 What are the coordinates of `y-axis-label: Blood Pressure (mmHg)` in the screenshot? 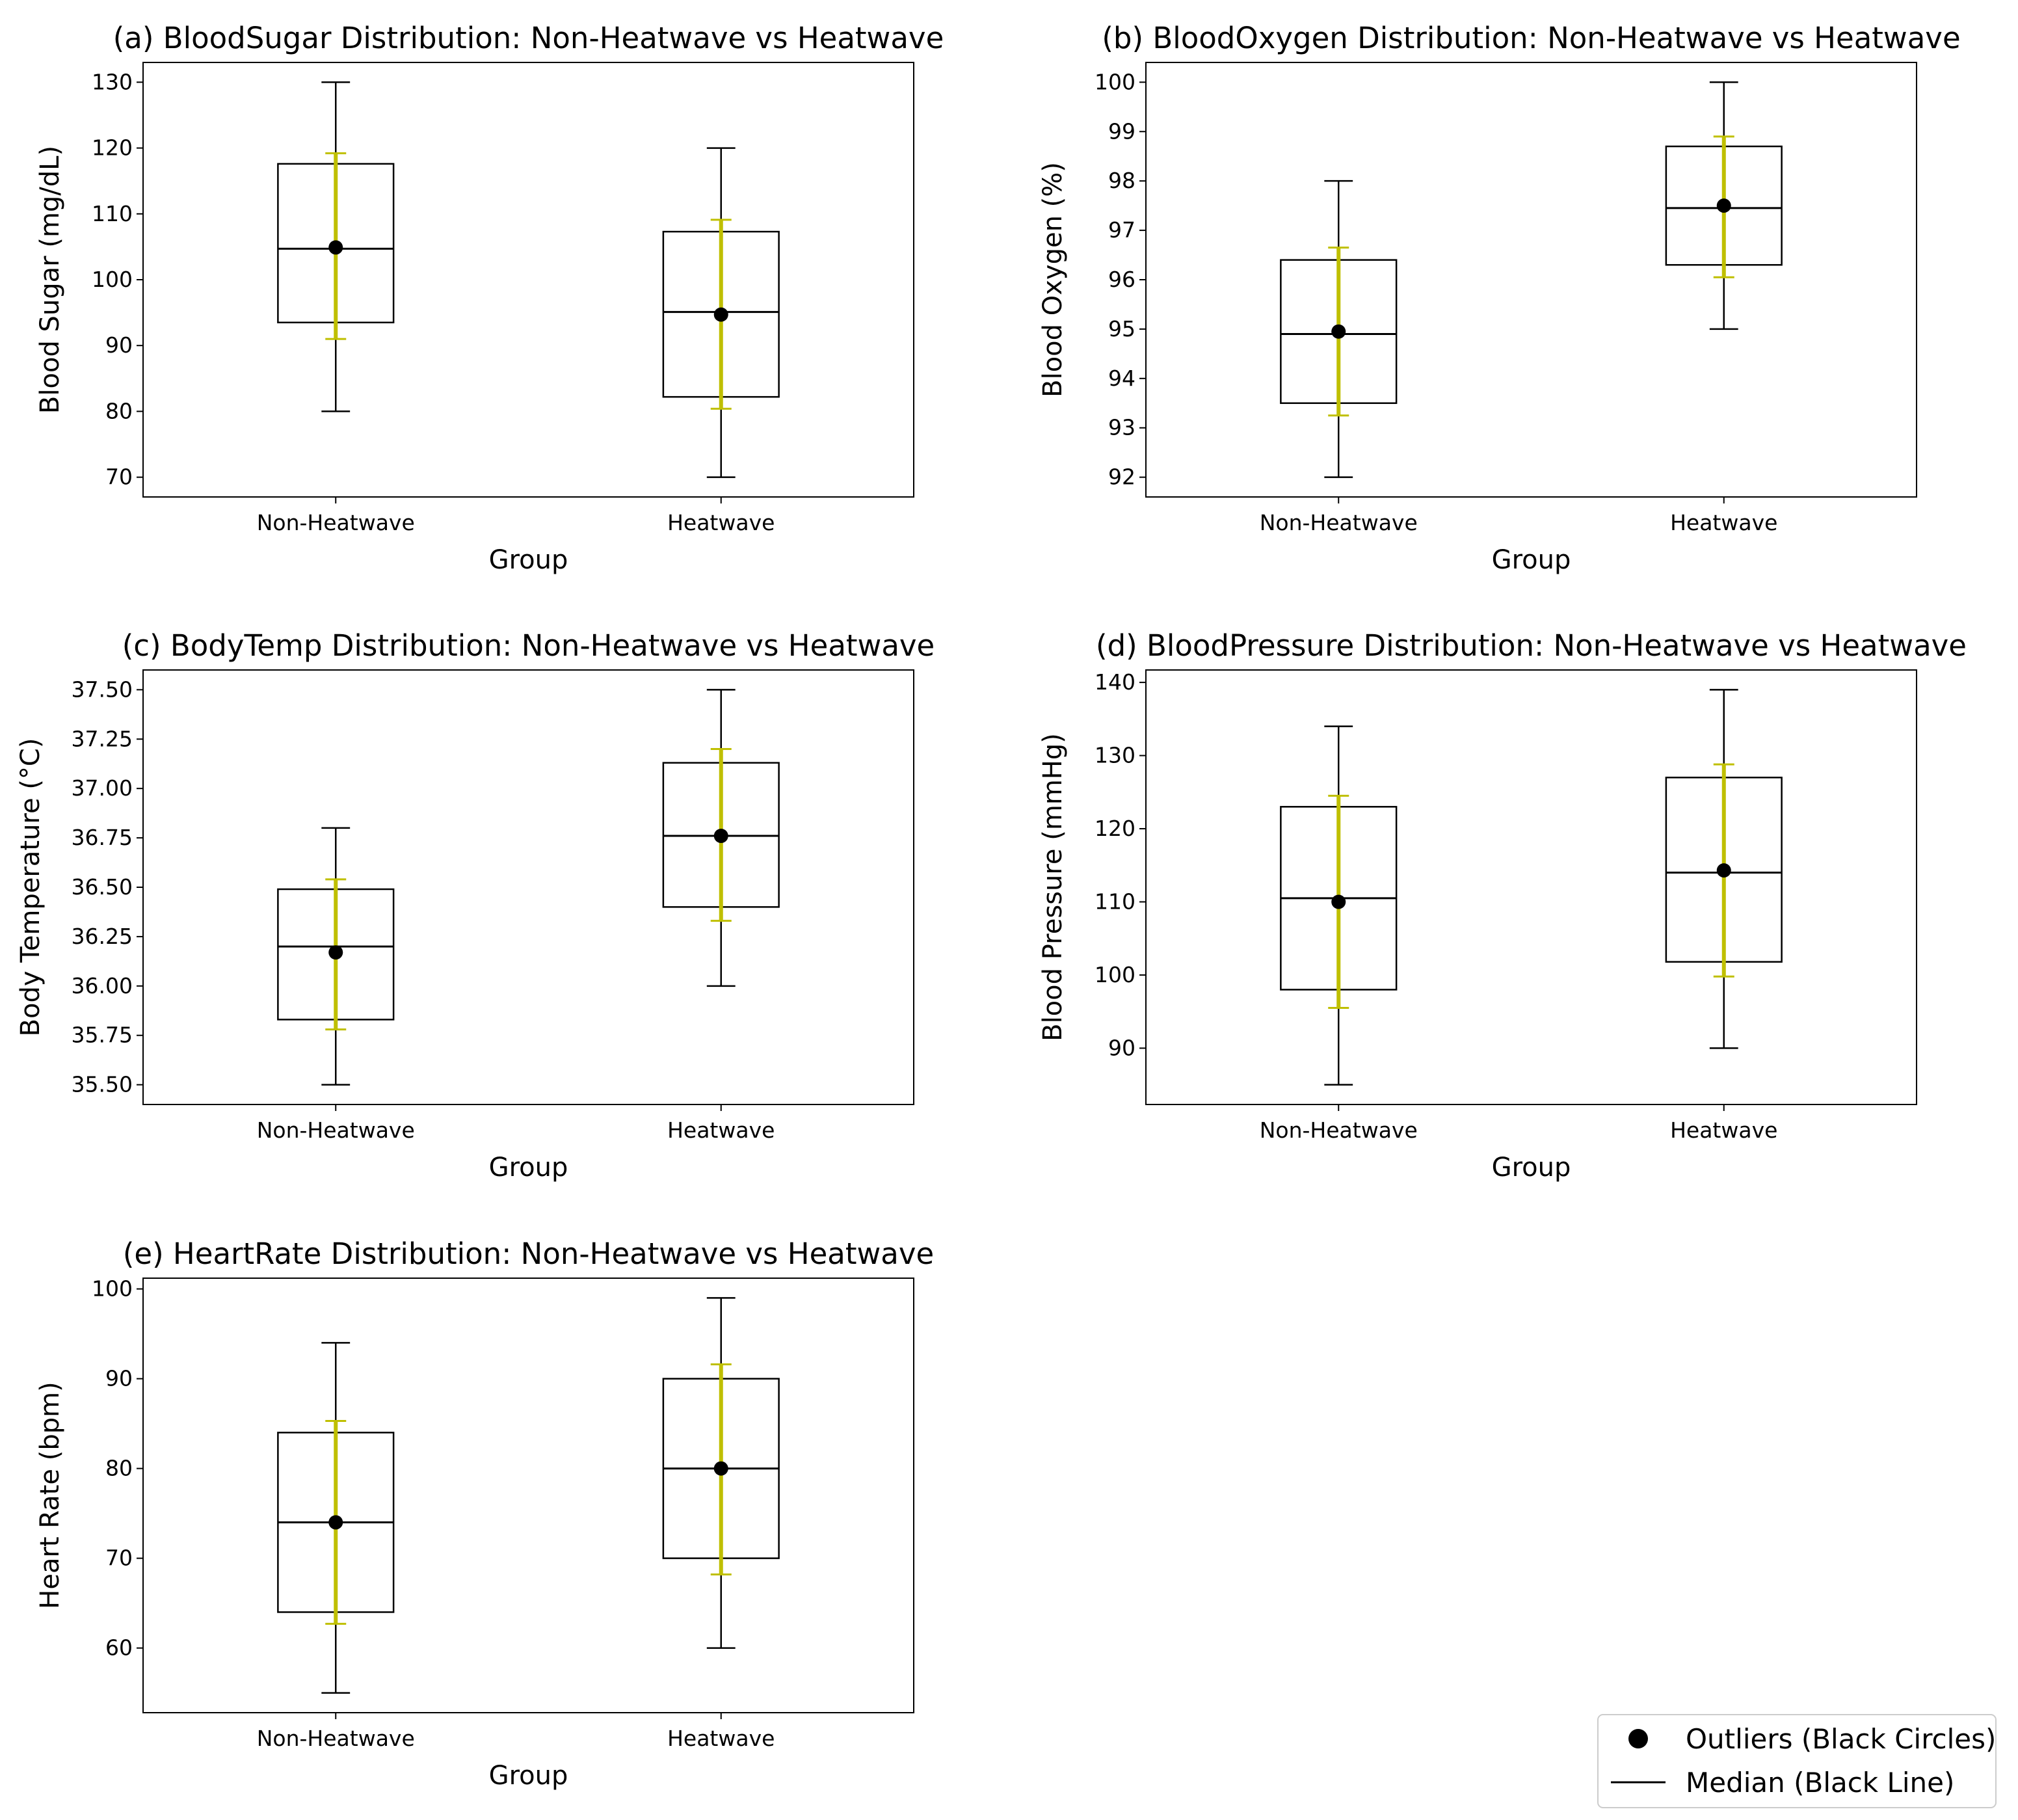 It's located at (1053, 887).